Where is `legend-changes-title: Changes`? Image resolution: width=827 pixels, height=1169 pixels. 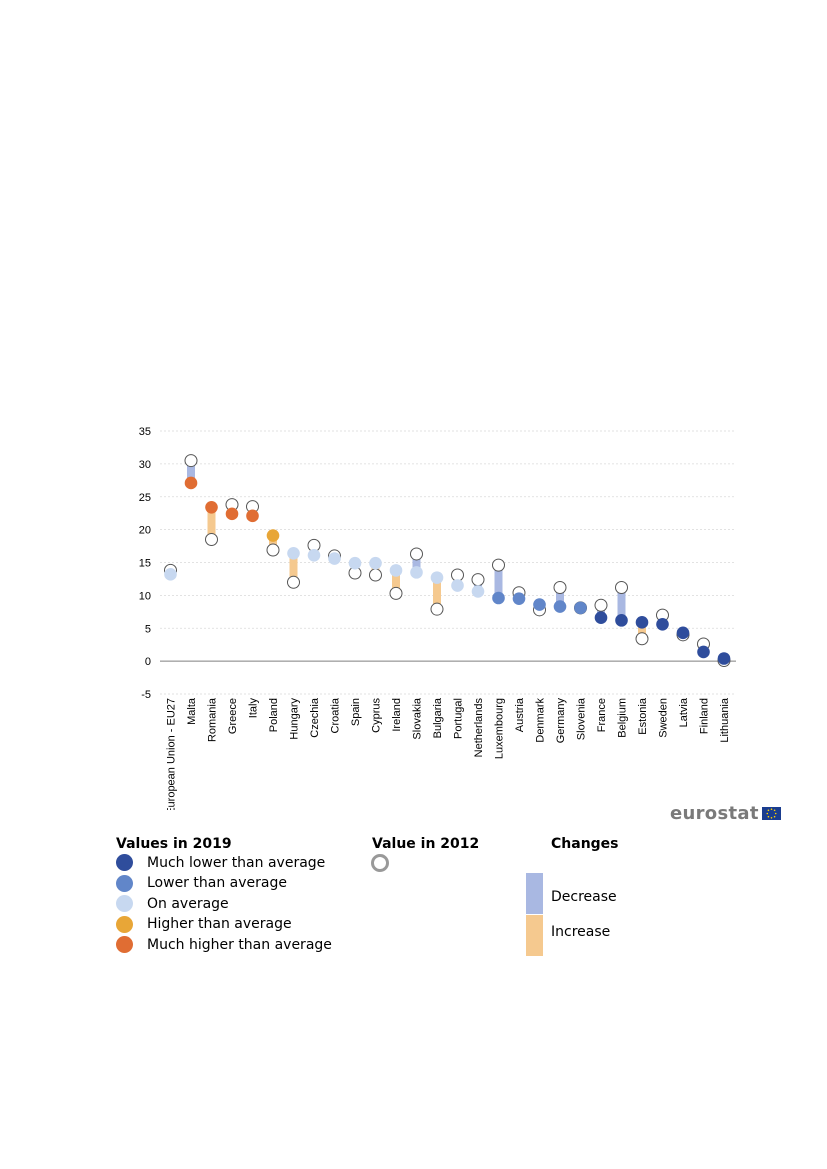 legend-changes-title: Changes is located at coordinates (585, 844).